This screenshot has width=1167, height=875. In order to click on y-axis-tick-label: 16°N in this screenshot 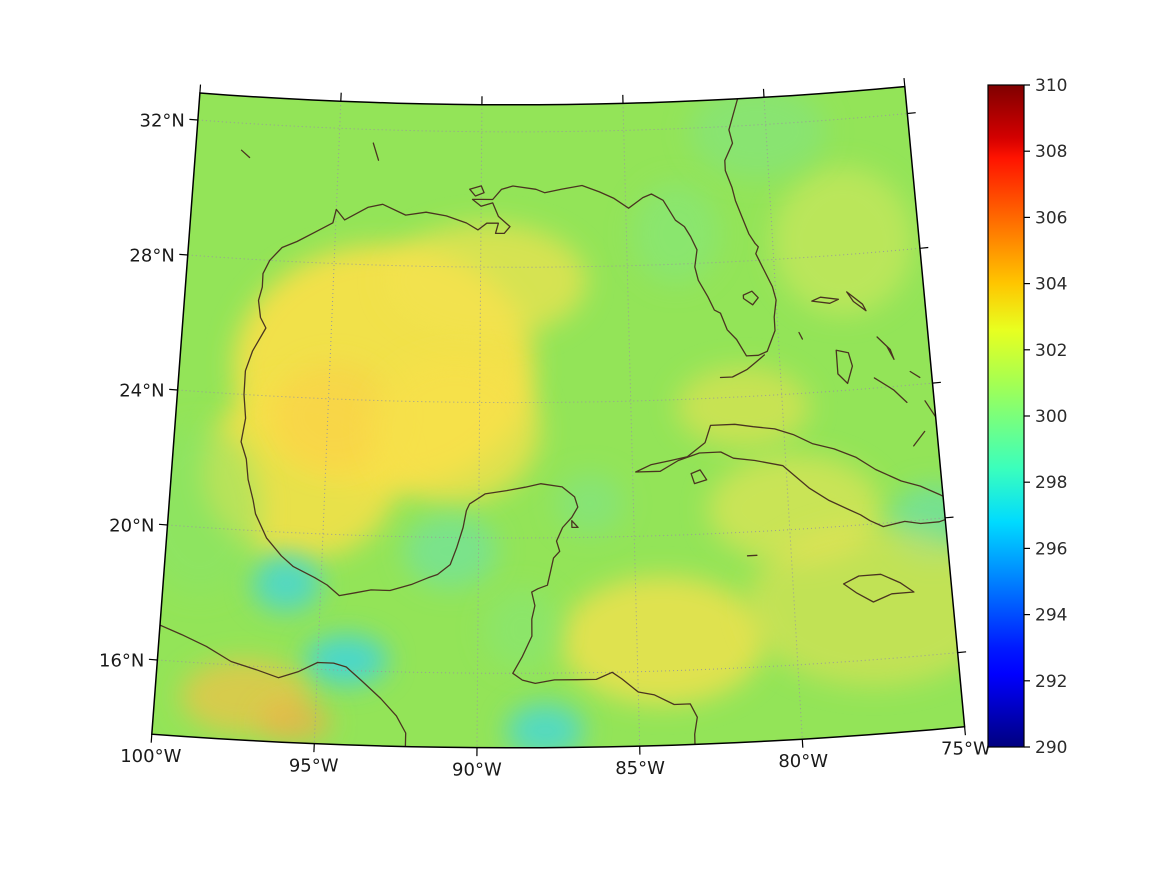, I will do `click(121, 661)`.